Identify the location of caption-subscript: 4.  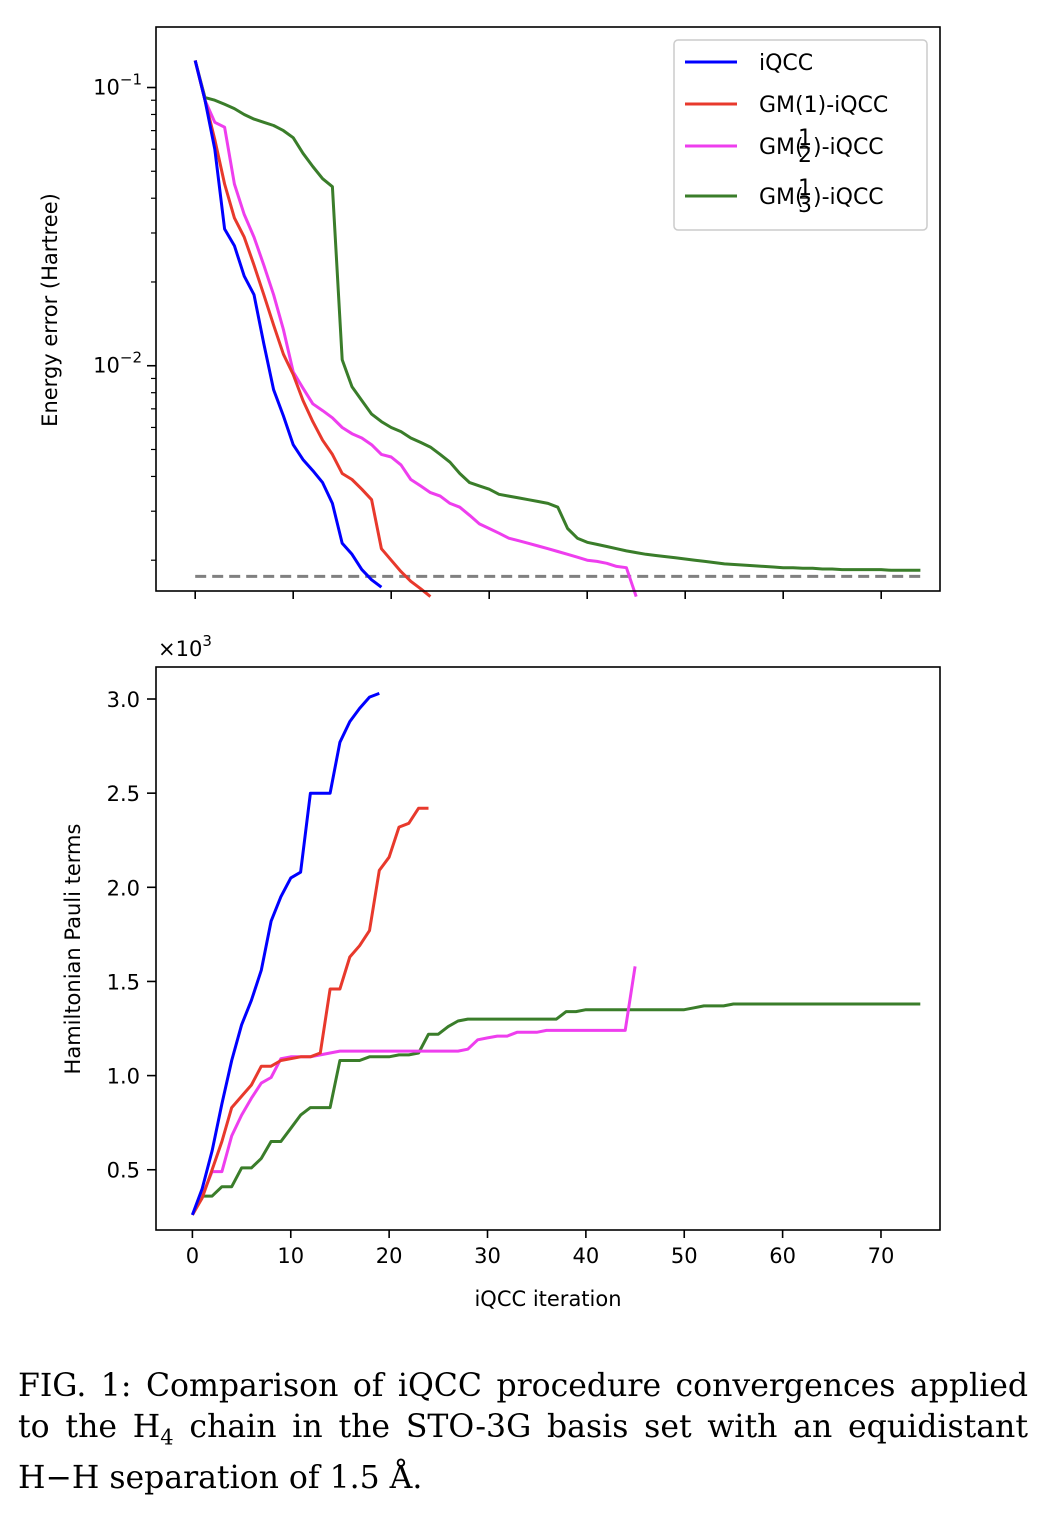
(167, 1437).